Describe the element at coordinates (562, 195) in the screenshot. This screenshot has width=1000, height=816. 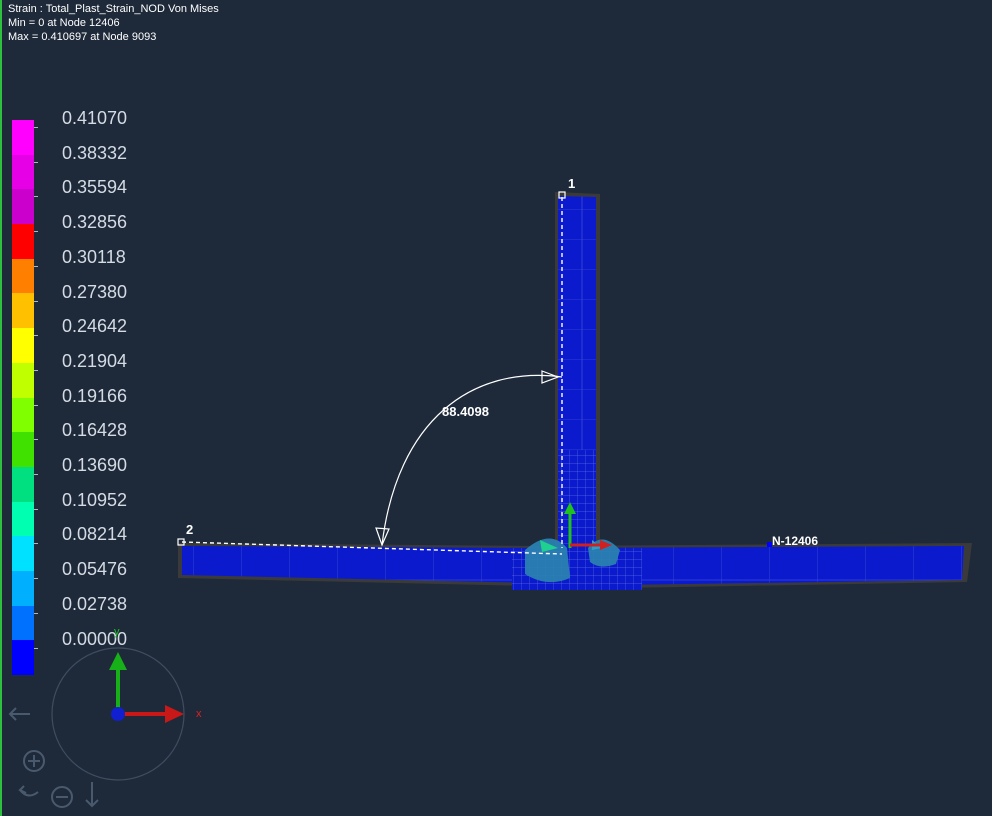
I see `point1-marker` at that location.